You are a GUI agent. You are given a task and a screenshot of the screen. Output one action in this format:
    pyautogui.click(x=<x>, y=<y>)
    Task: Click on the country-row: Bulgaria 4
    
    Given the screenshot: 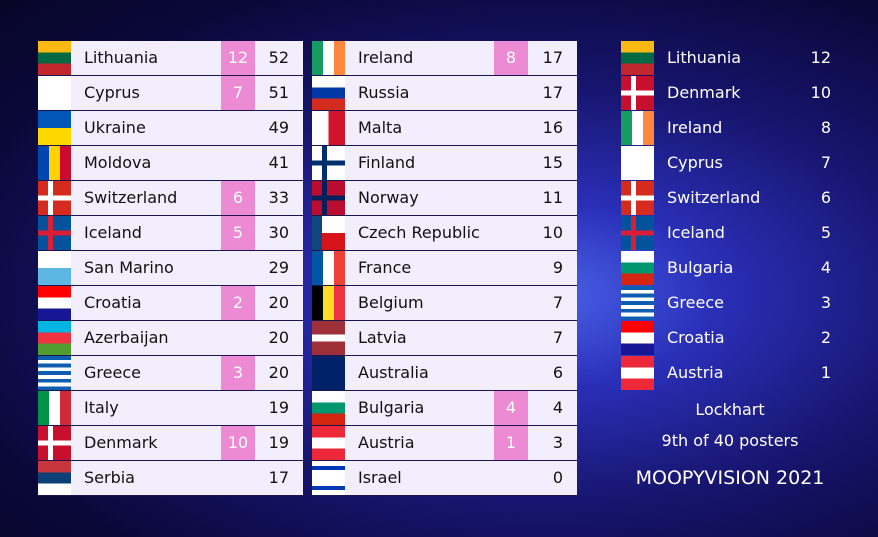 What is the action you would take?
    pyautogui.click(x=730, y=268)
    